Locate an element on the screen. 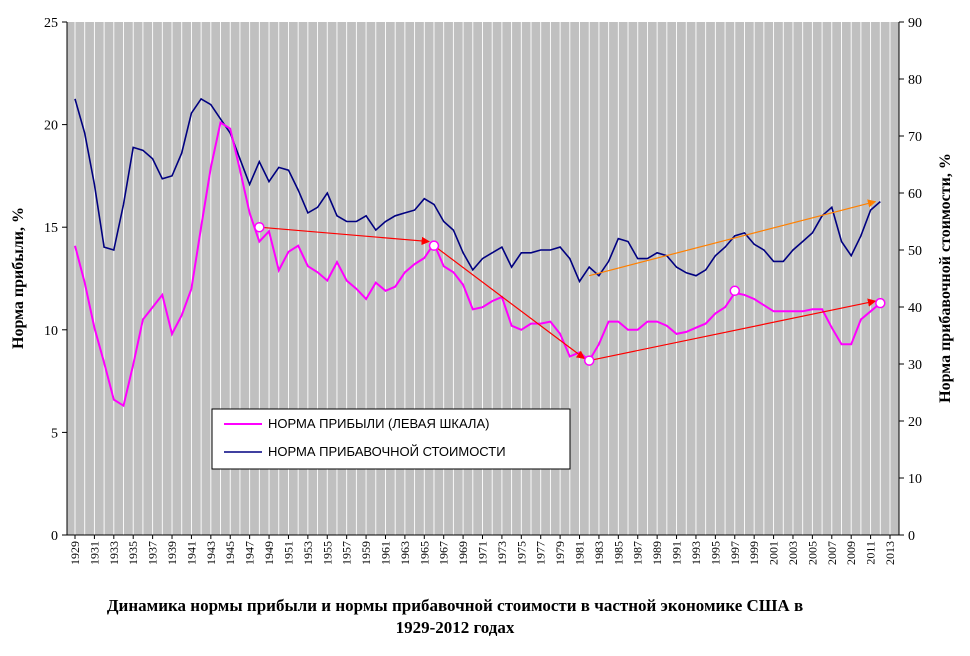  x-tick-label: 1987 is located at coordinates (638, 553).